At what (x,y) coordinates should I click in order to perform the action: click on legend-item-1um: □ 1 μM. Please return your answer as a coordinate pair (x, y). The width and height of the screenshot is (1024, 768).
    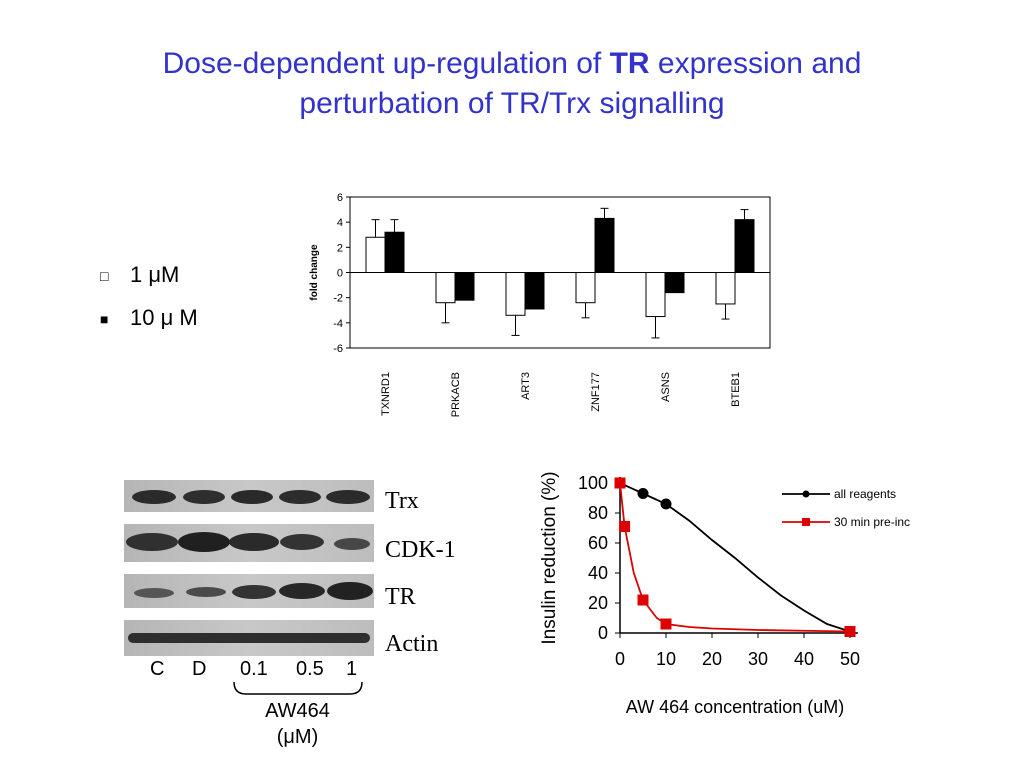
    Looking at the image, I should click on (139, 275).